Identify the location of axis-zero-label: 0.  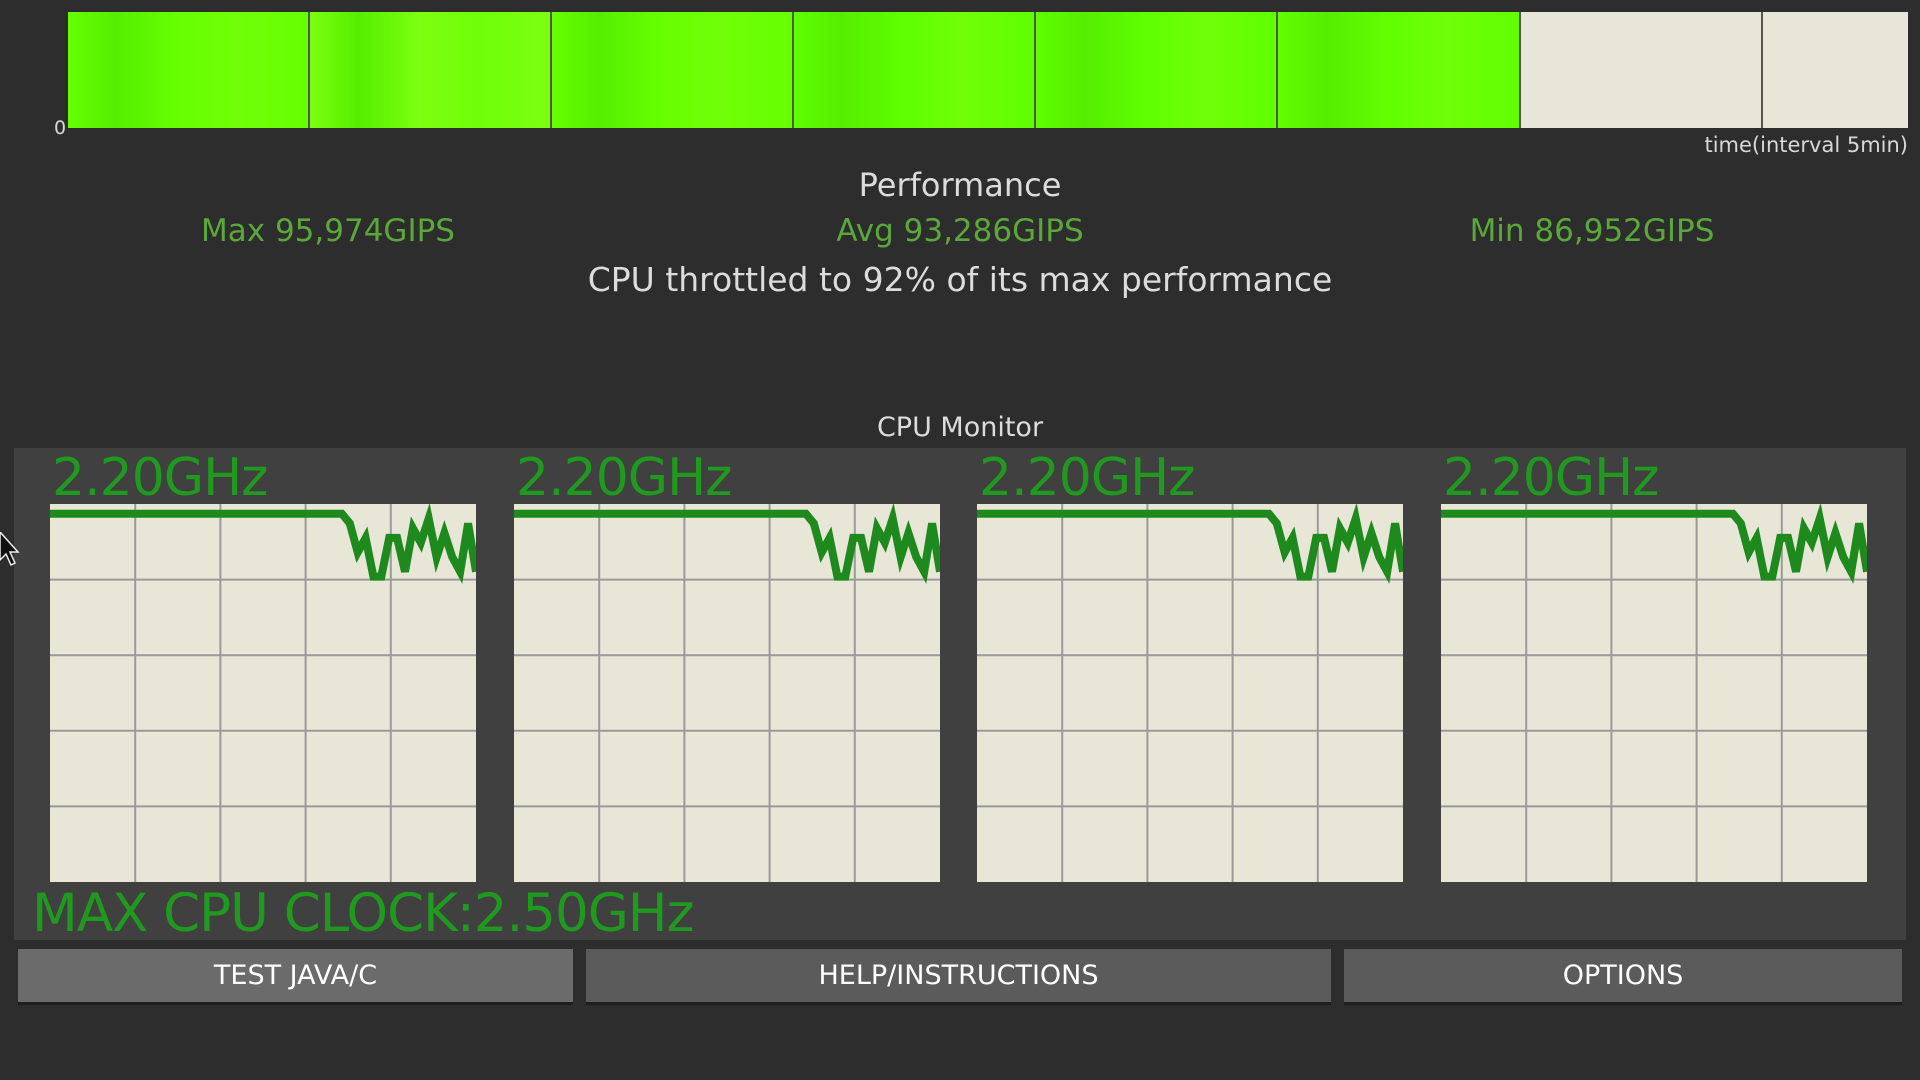
(60, 128).